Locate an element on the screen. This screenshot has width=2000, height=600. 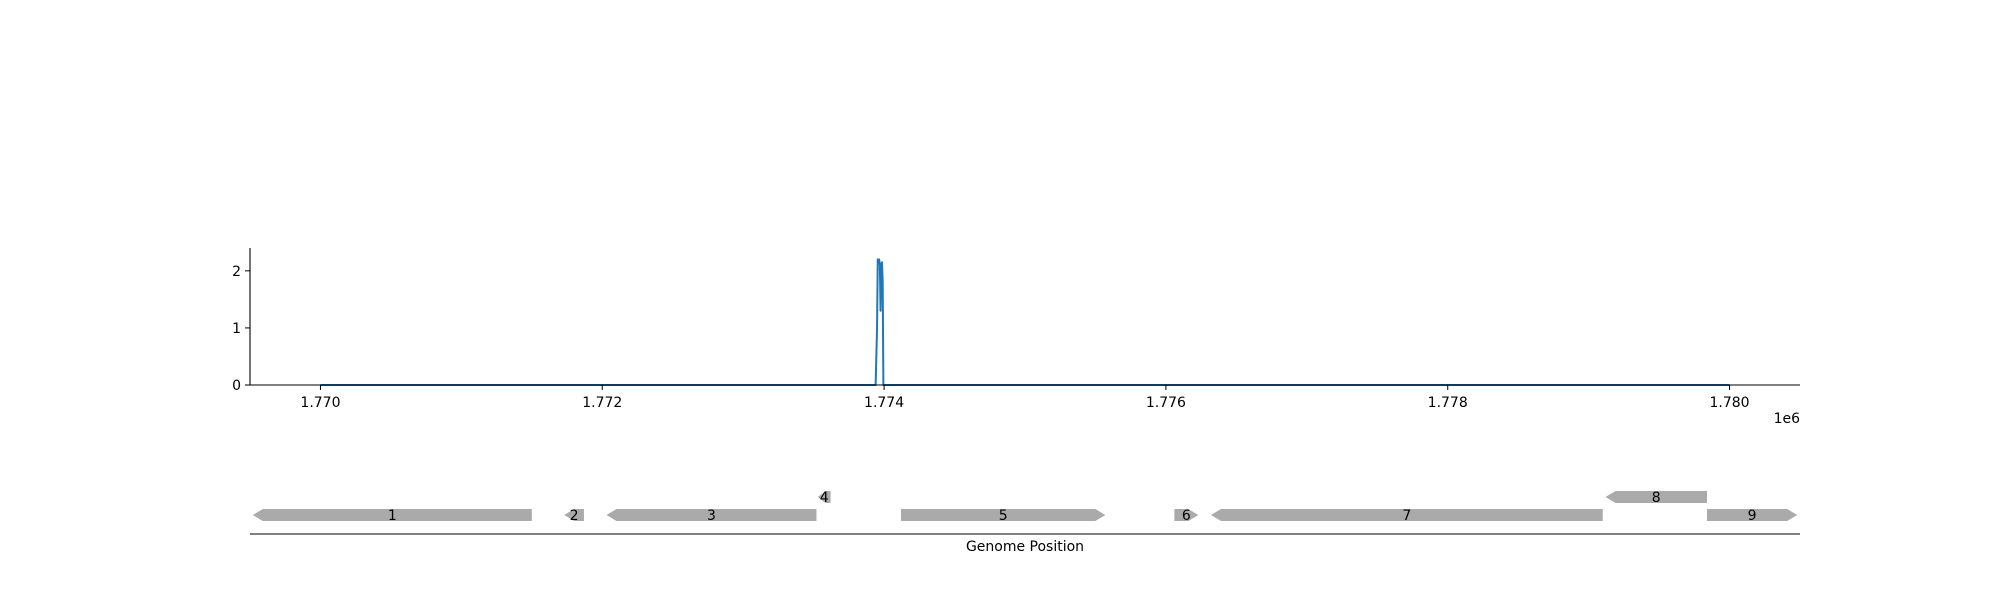
y-tick-label: 0 is located at coordinates (236, 386).